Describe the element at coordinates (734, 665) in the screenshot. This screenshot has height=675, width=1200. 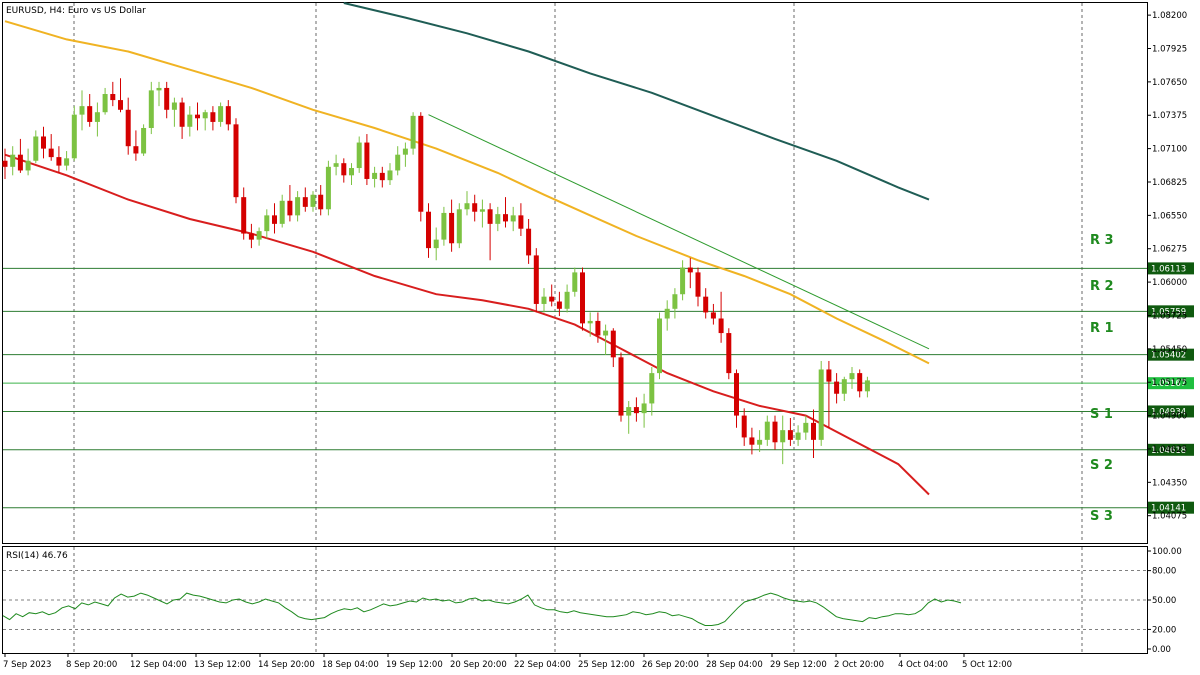
I see `time-tick-label: 28 Sep 04:00` at that location.